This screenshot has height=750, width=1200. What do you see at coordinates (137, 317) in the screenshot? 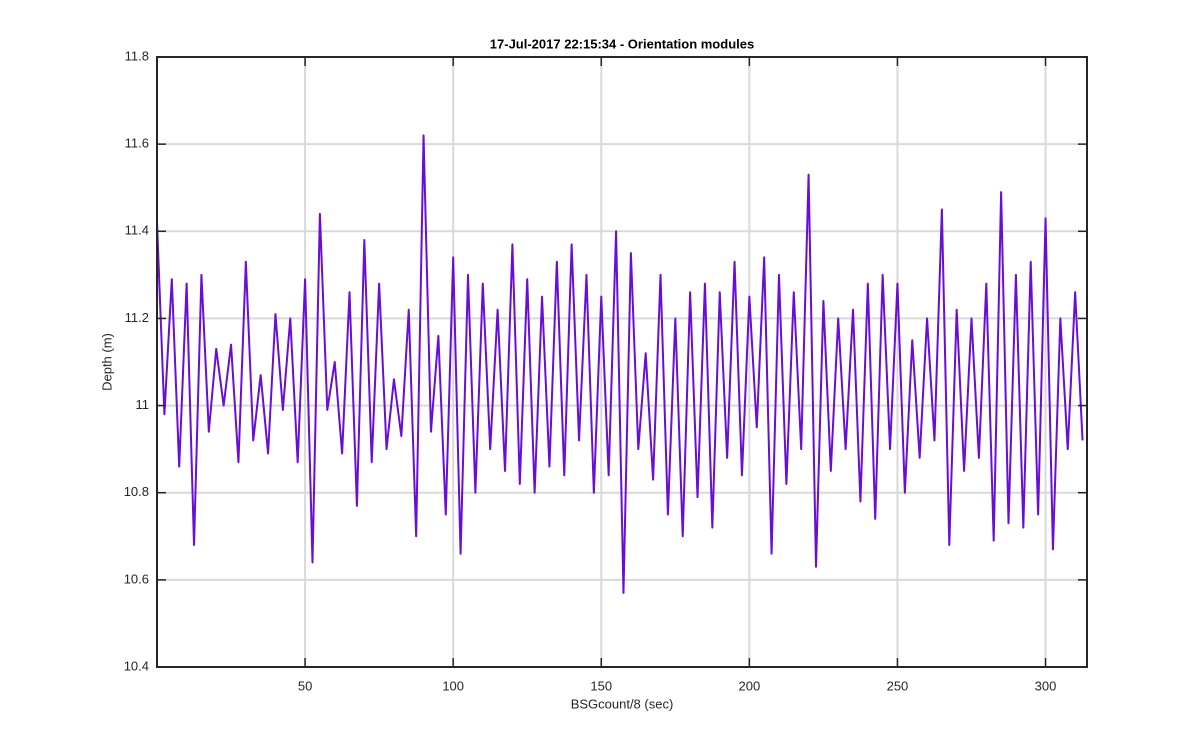
I see `y-tick-label: 11.2` at bounding box center [137, 317].